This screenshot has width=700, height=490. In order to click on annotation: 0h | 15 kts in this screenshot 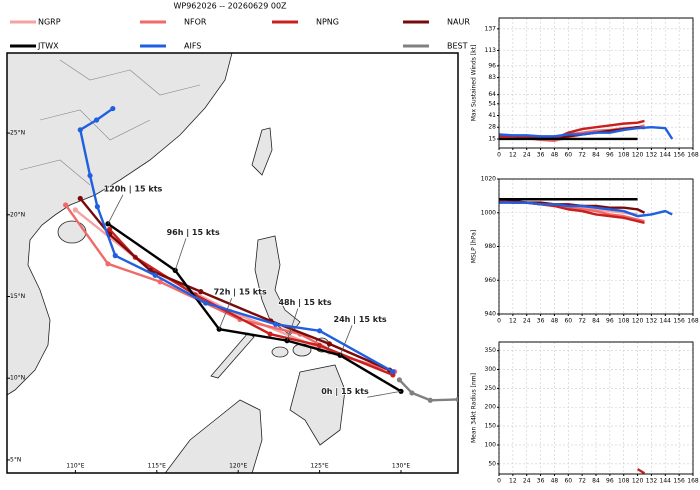, I will do `click(345, 391)`.